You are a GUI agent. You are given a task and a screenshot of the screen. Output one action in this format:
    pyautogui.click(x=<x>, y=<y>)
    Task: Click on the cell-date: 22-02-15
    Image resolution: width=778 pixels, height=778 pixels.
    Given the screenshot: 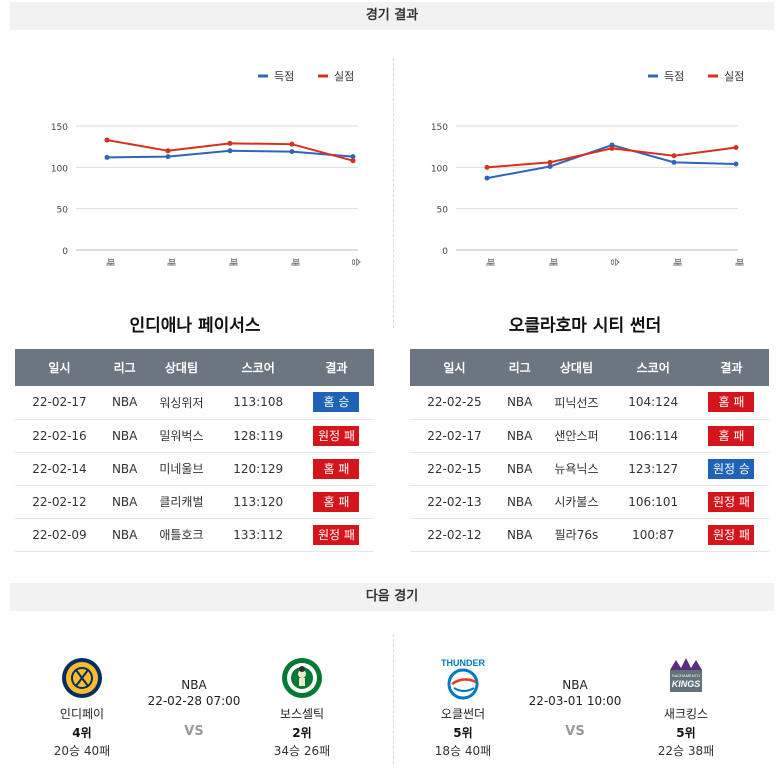 What is the action you would take?
    pyautogui.click(x=454, y=469)
    